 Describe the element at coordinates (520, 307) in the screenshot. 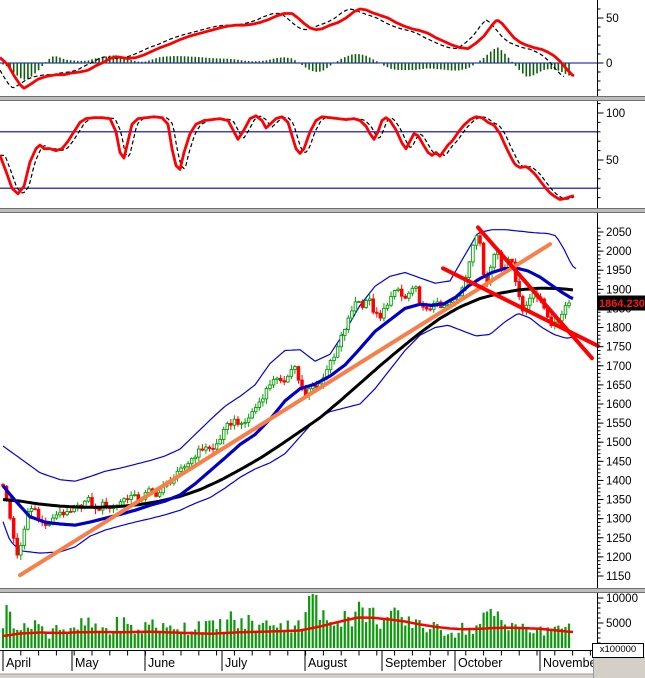

I see `downtrend-shallow-red` at that location.